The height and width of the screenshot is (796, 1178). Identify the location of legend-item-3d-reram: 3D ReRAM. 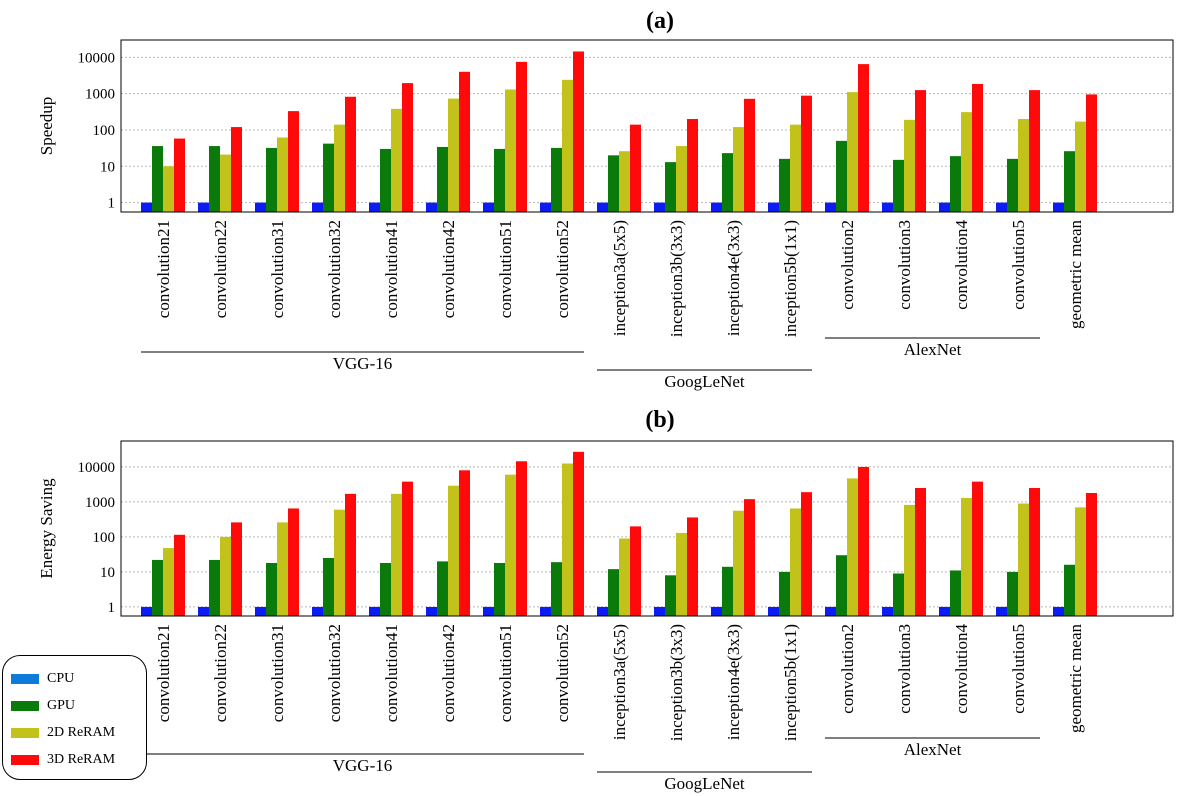
(78, 759).